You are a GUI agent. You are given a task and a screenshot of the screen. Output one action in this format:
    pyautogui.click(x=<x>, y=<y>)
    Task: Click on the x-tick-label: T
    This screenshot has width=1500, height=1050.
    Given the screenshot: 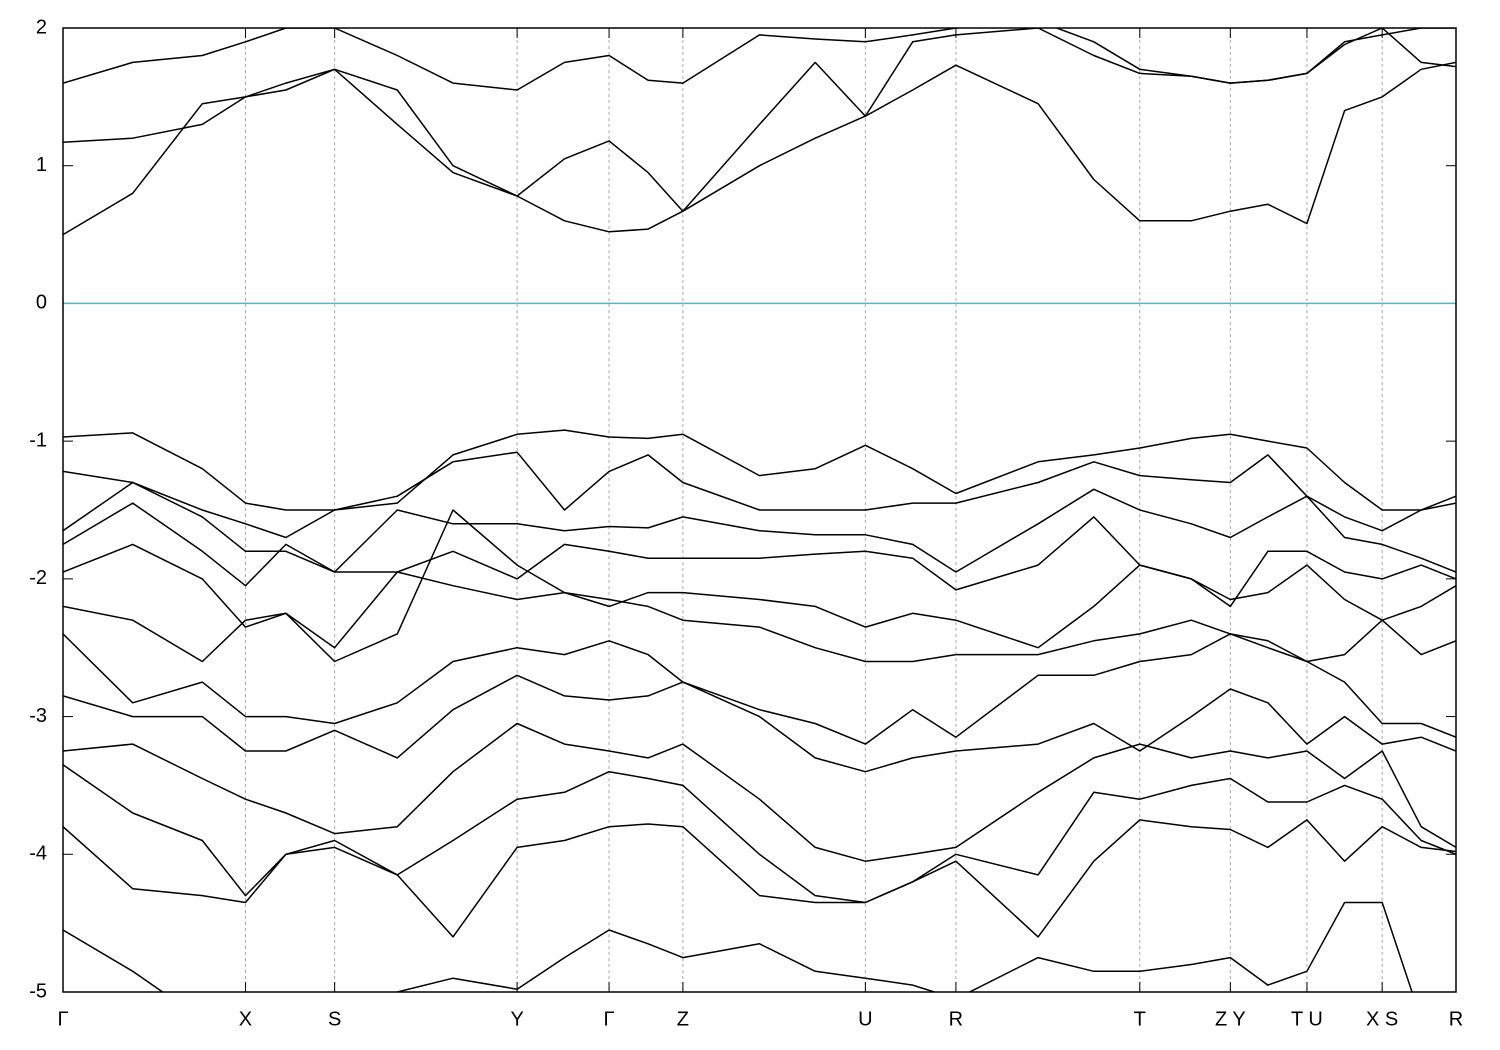 What is the action you would take?
    pyautogui.click(x=1140, y=1019)
    